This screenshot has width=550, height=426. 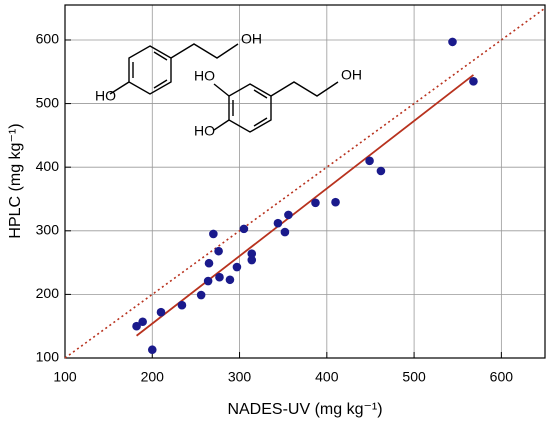 What do you see at coordinates (48, 293) in the screenshot?
I see `y-tick-label: 200` at bounding box center [48, 293].